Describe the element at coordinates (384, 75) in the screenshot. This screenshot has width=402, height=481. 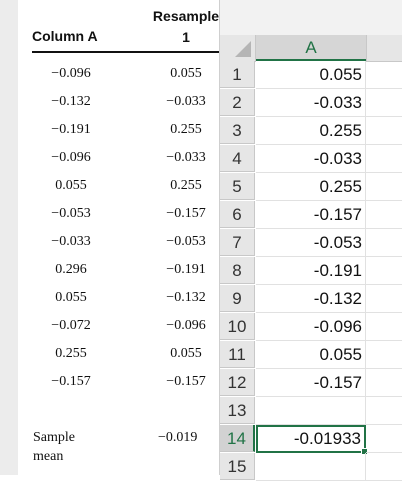
I see `cell-b1` at that location.